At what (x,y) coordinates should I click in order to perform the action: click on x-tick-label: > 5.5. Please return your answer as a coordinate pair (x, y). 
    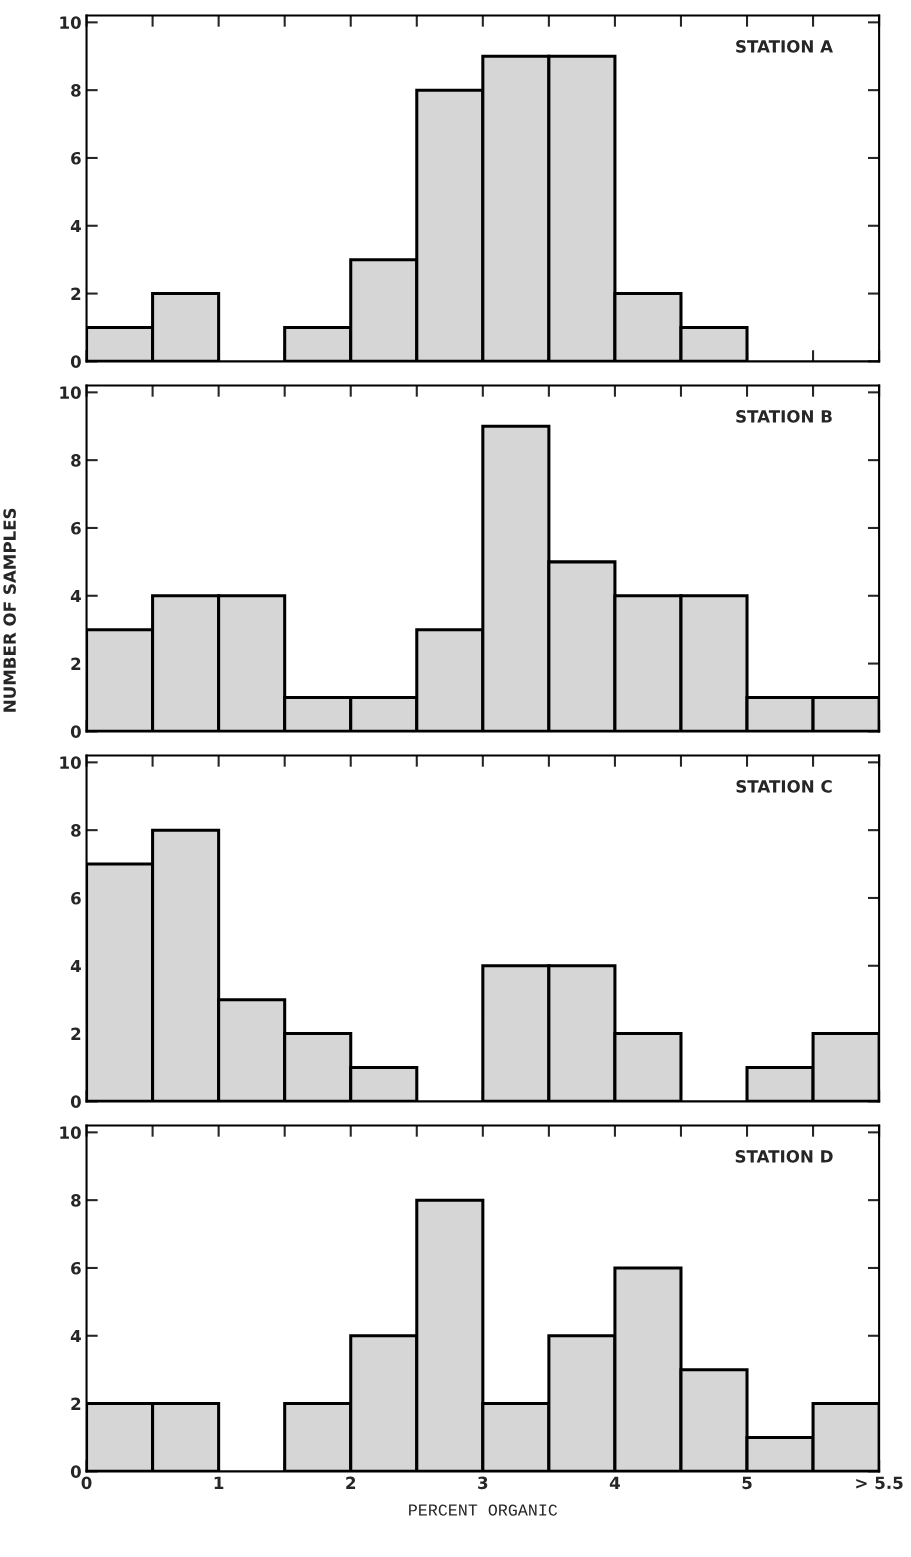
    Looking at the image, I should click on (879, 1483).